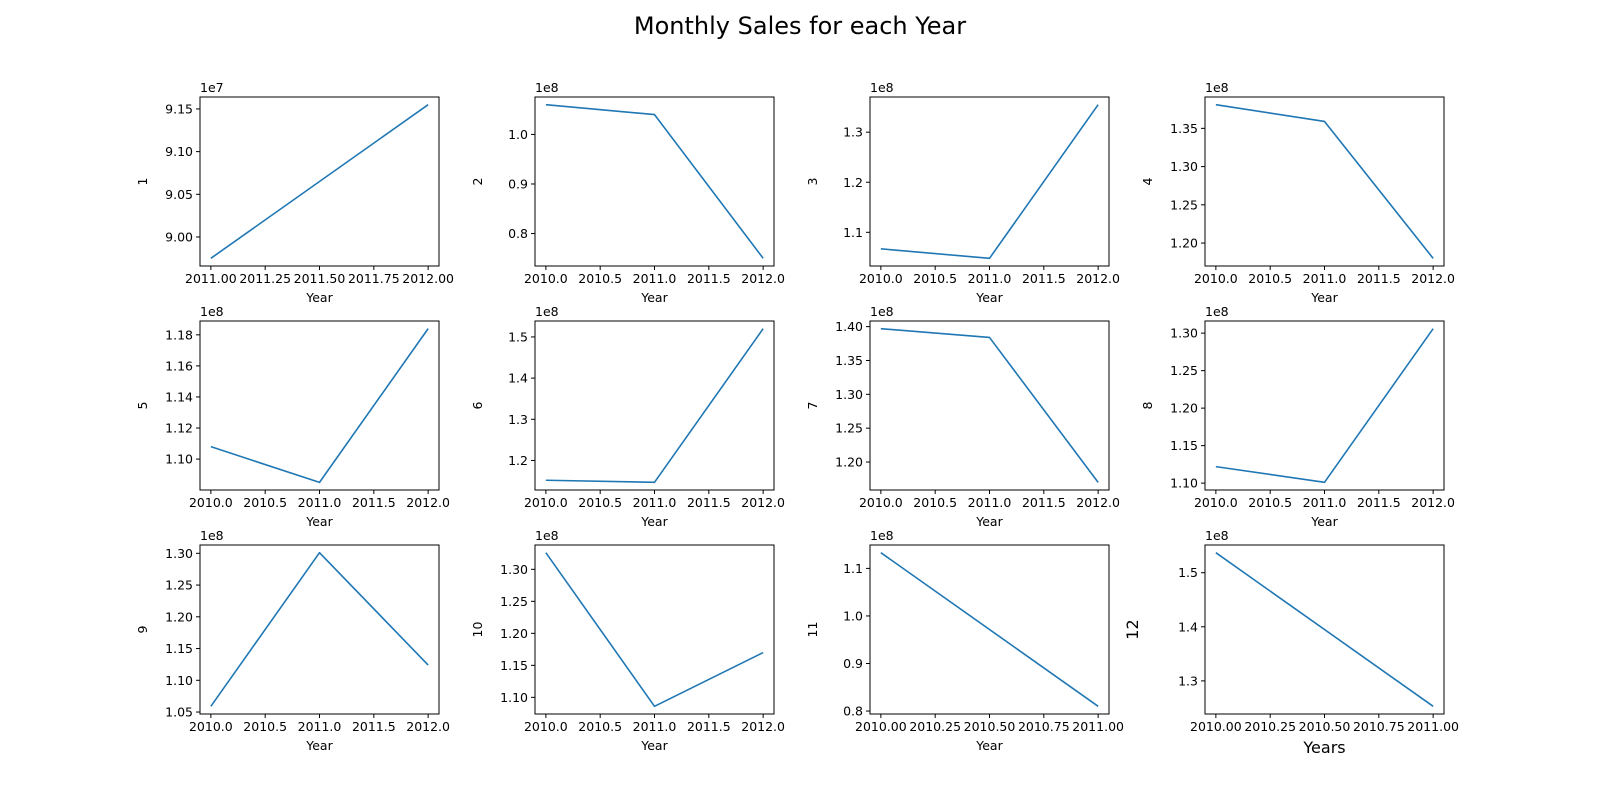 This screenshot has height=800, width=1600. I want to click on figure-title: Monthly Sales for each Year, so click(800, 26).